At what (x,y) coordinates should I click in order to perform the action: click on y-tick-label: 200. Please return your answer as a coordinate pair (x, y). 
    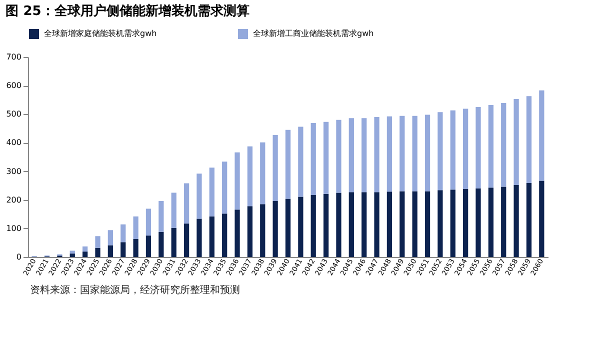
    Looking at the image, I should click on (14, 199).